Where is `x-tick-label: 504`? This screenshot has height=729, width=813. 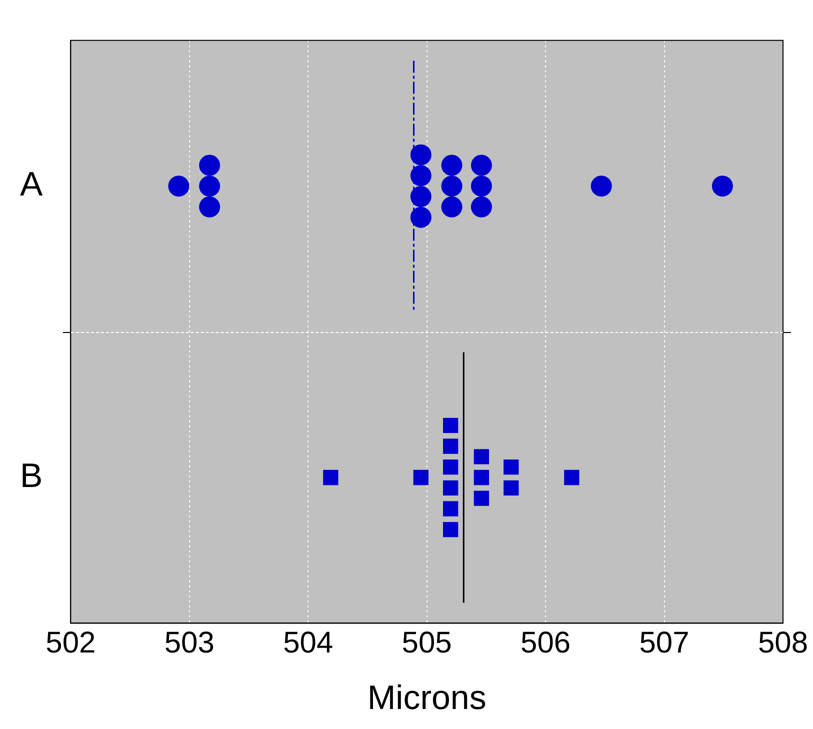
x-tick-label: 504 is located at coordinates (308, 643).